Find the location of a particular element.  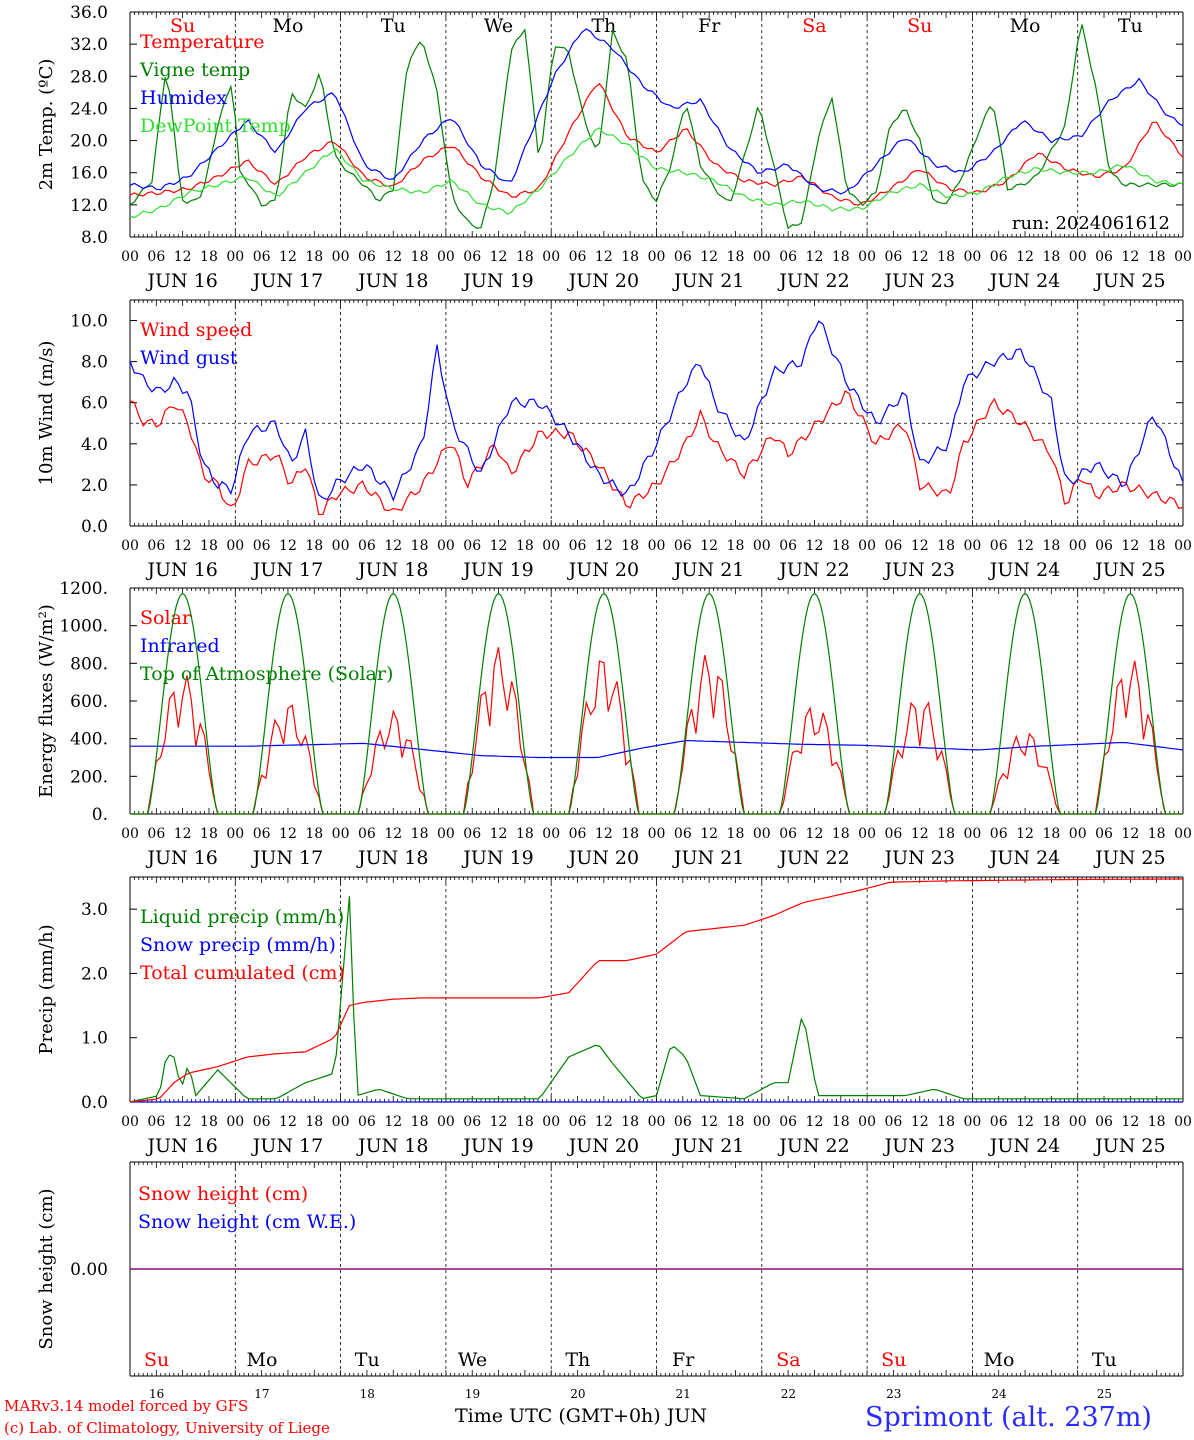

y-tick-label: 10.0 is located at coordinates (89, 322).